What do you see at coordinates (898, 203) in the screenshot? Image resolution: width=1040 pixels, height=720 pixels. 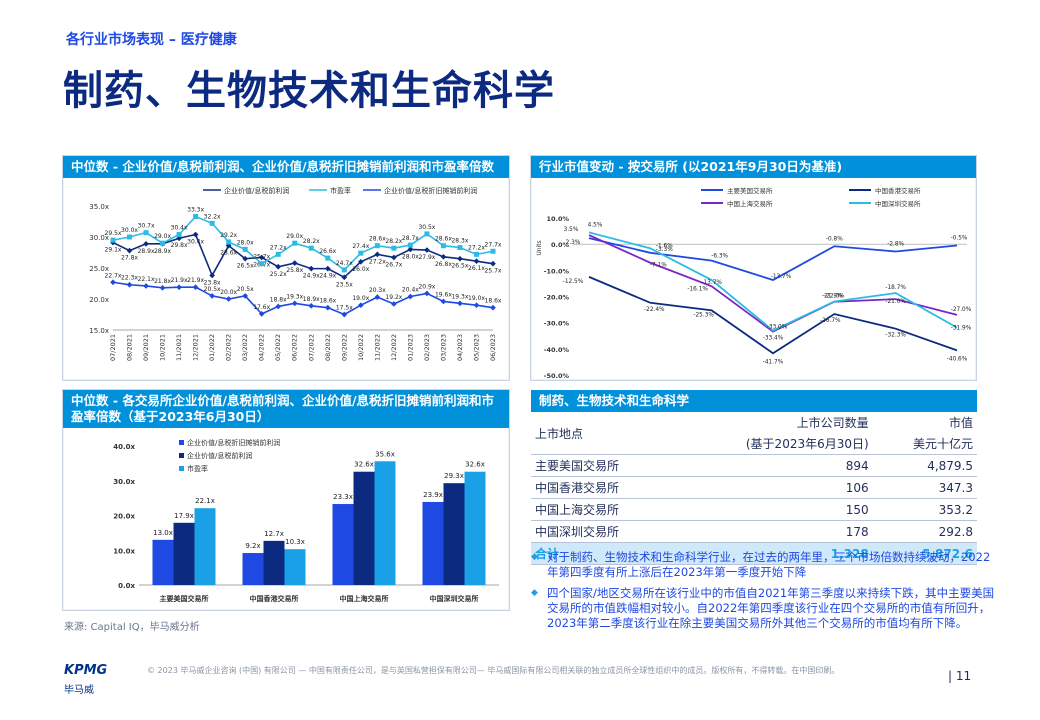 I see `legend-label: 中国深圳交易所` at bounding box center [898, 203].